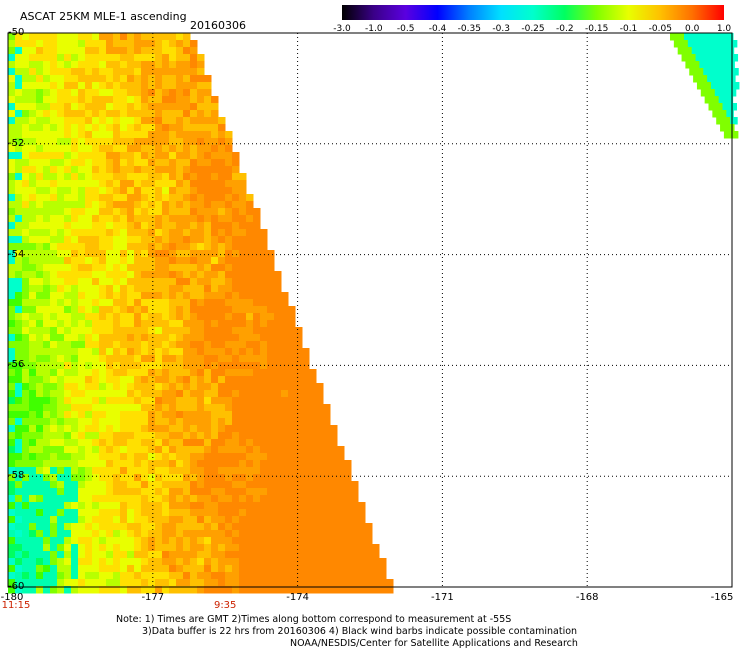 The height and width of the screenshot is (650, 740). Describe the element at coordinates (660, 29) in the screenshot. I see `color-scale-label: -0.05` at that location.